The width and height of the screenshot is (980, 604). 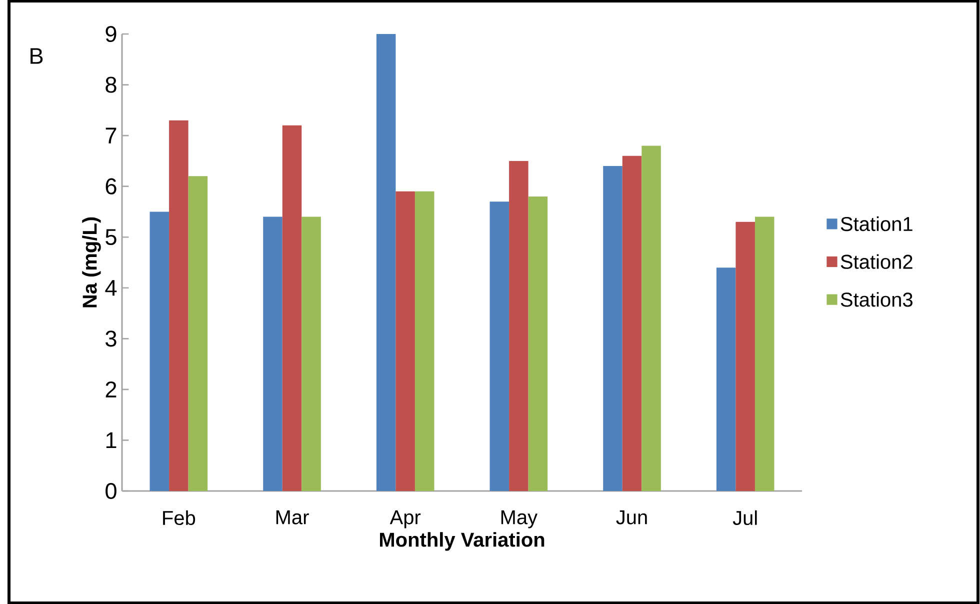 I want to click on x-axis-title: Monthly Variation, so click(x=462, y=541).